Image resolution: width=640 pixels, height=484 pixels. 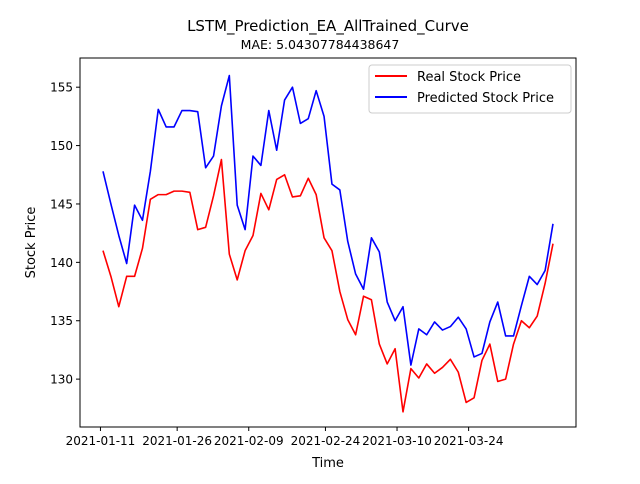 I want to click on x-tick-label: 2021-02-24, so click(x=326, y=441).